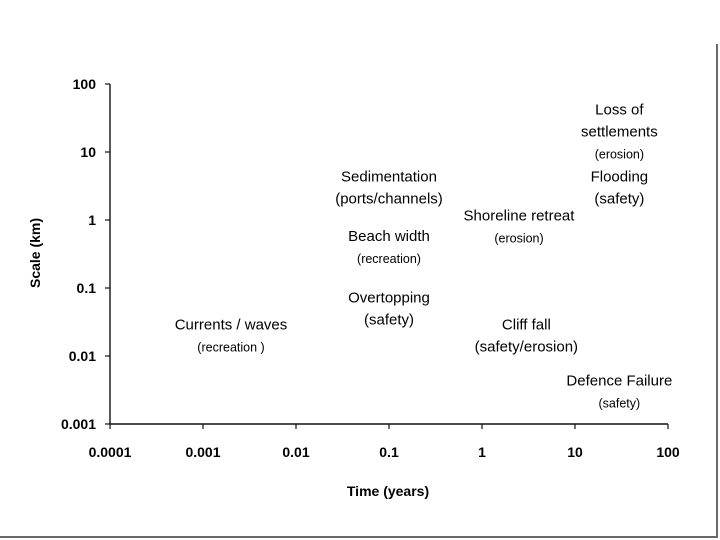 The width and height of the screenshot is (720, 540). What do you see at coordinates (389, 247) in the screenshot?
I see `annotation: Beach width (recreation)` at bounding box center [389, 247].